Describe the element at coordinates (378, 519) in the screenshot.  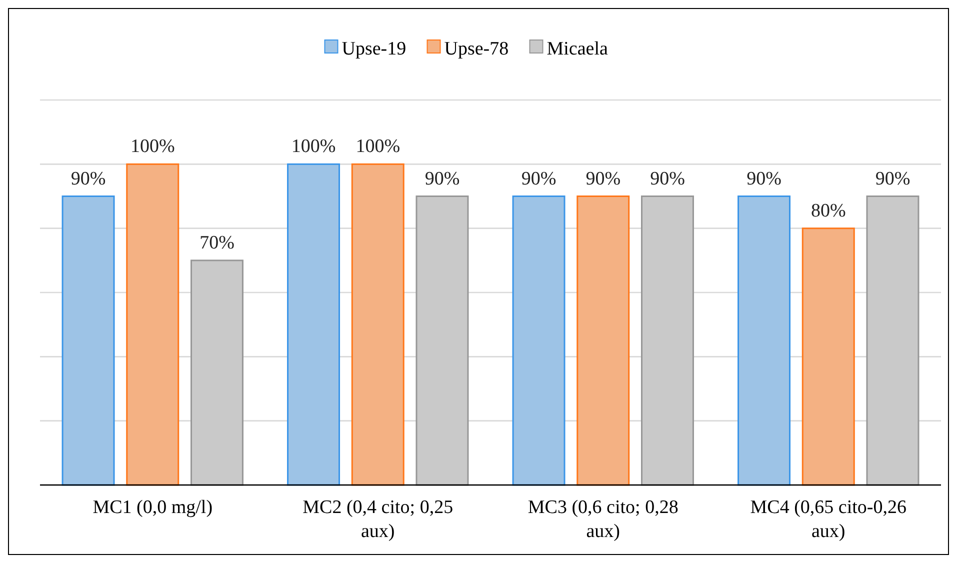
I see `x-tick-label: MC2 (0,4 cito; 0,25 aux)` at that location.